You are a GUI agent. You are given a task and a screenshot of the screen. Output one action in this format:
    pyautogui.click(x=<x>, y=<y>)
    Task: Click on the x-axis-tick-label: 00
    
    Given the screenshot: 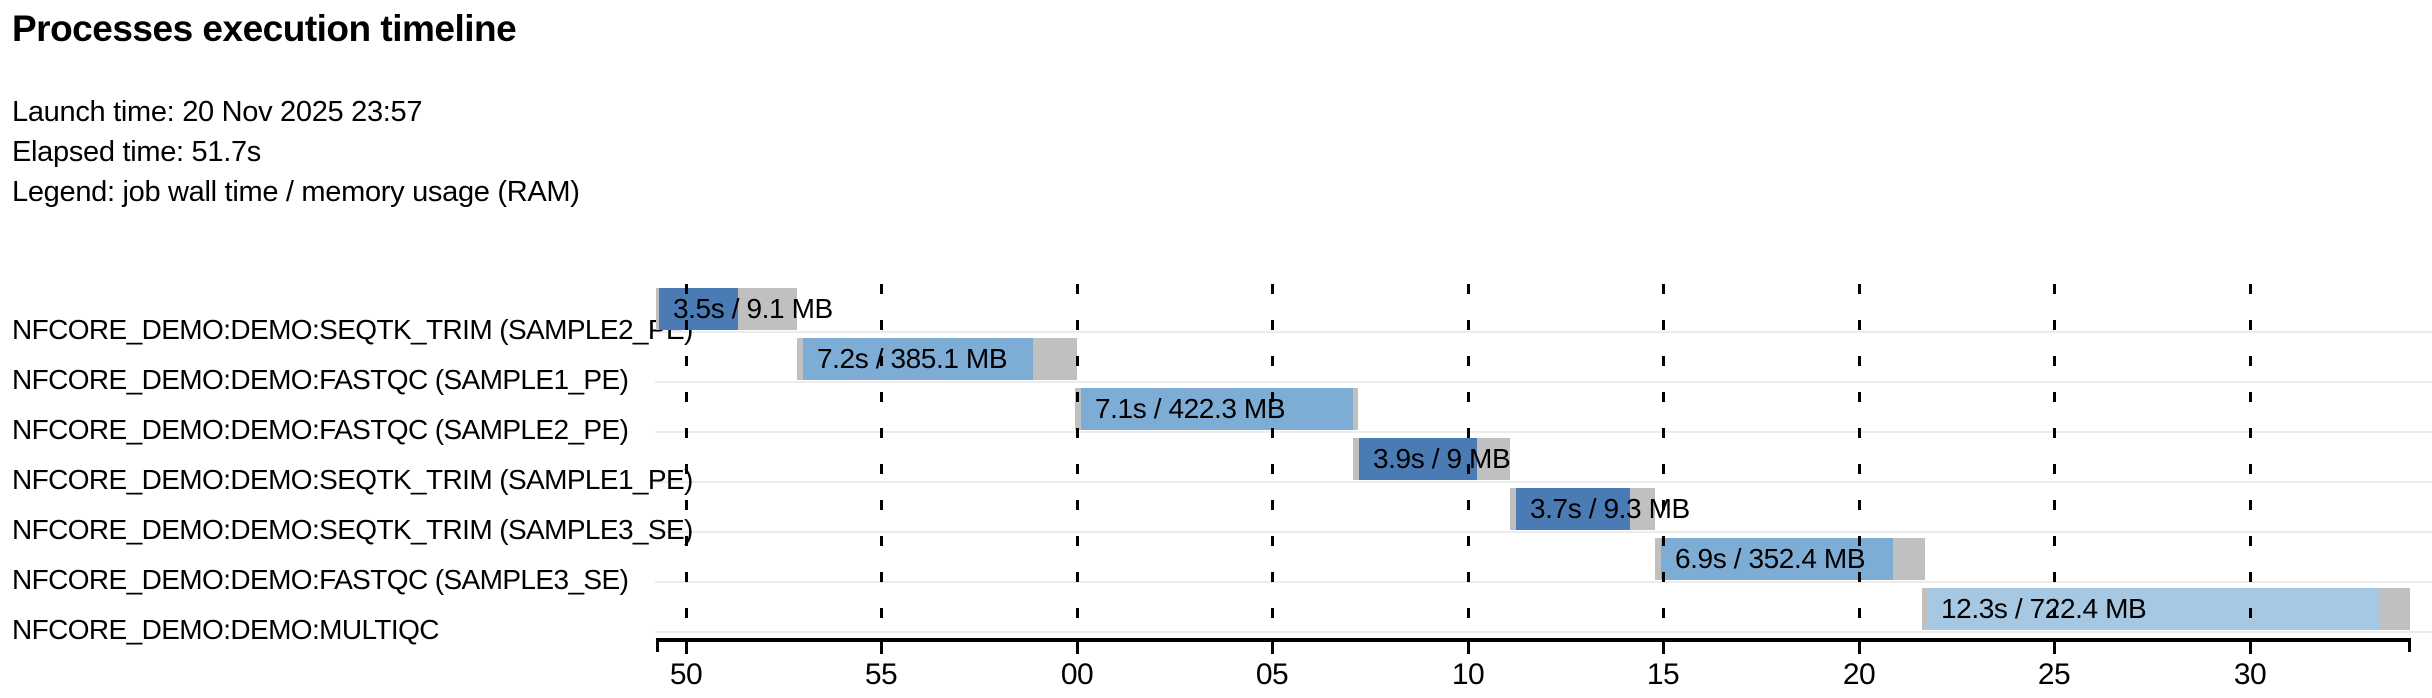 What is the action you would take?
    pyautogui.click(x=1077, y=674)
    